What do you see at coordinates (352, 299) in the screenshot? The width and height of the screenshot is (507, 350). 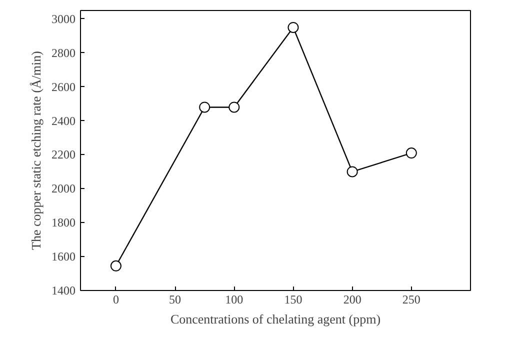 I see `x-tick-label: 200` at bounding box center [352, 299].